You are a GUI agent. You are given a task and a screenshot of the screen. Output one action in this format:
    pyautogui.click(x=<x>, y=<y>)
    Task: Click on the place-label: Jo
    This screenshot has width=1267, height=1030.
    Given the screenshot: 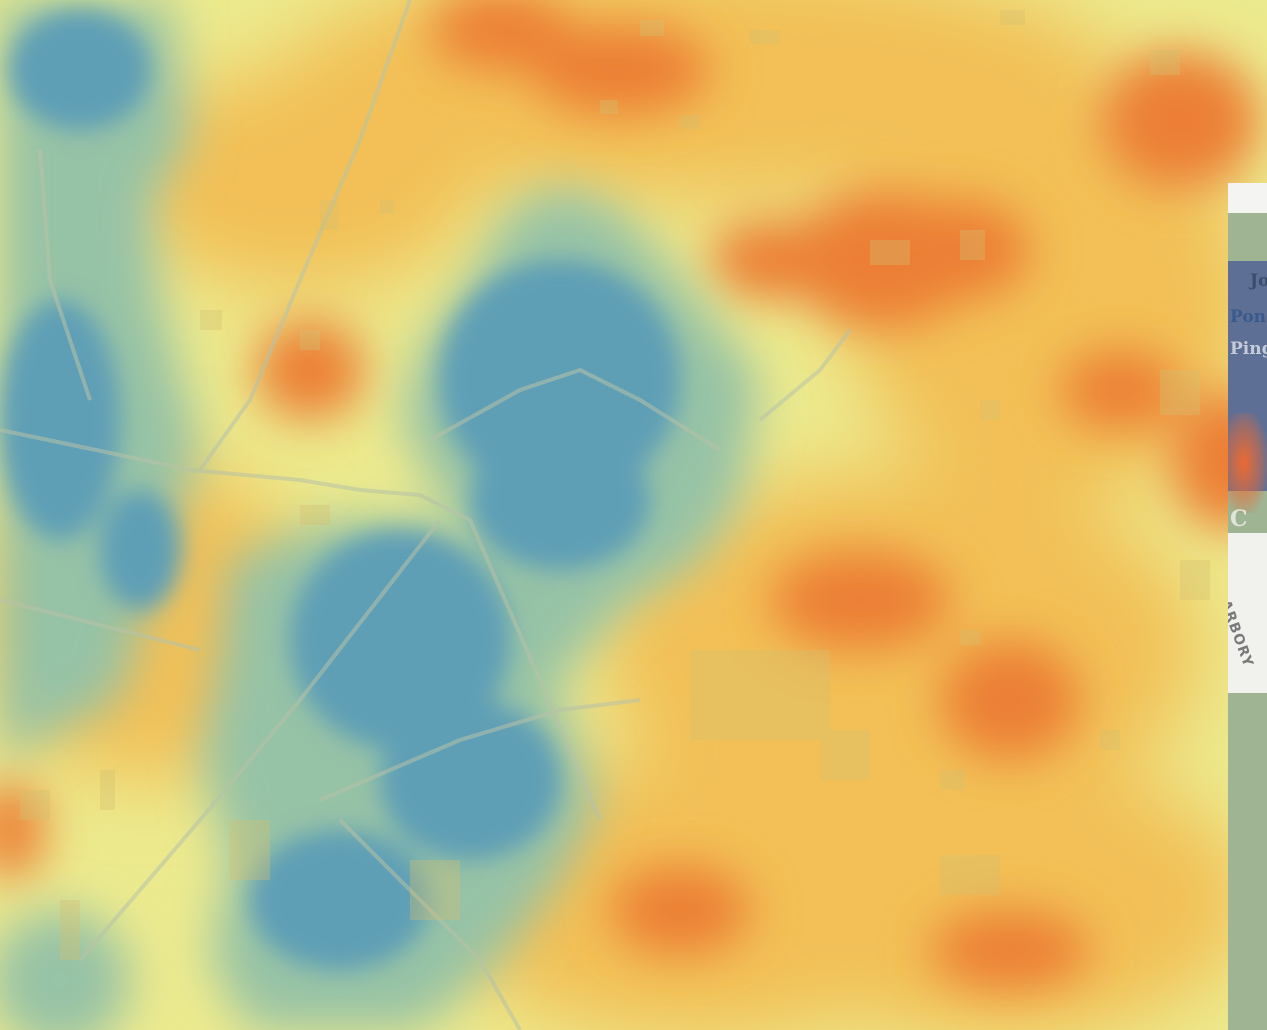 What is the action you would take?
    pyautogui.click(x=1258, y=281)
    